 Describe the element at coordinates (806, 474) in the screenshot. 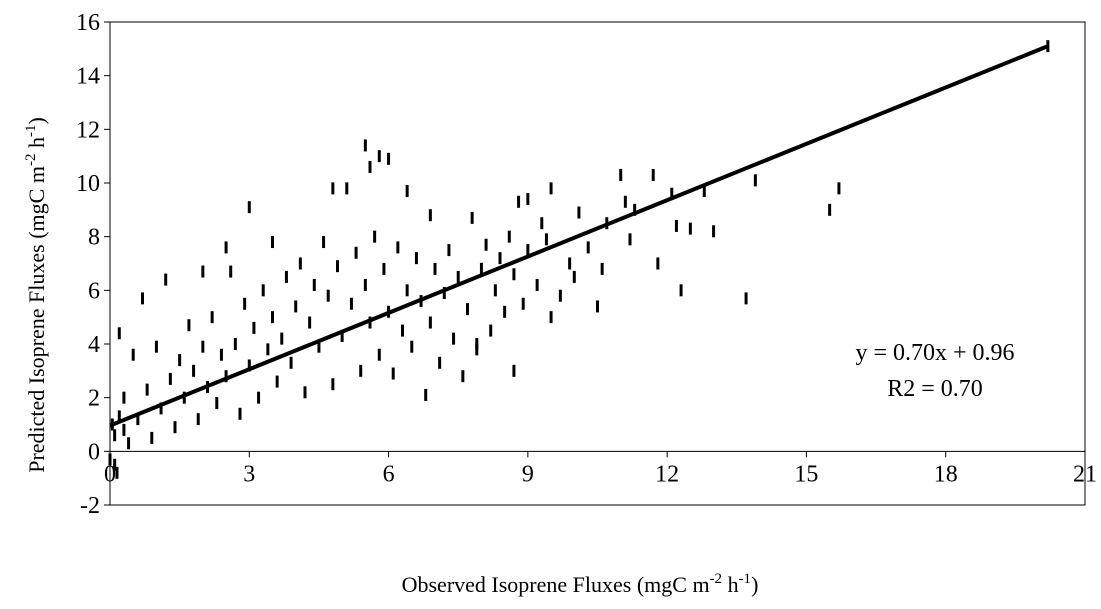

I see `x-tick-label: 15` at that location.